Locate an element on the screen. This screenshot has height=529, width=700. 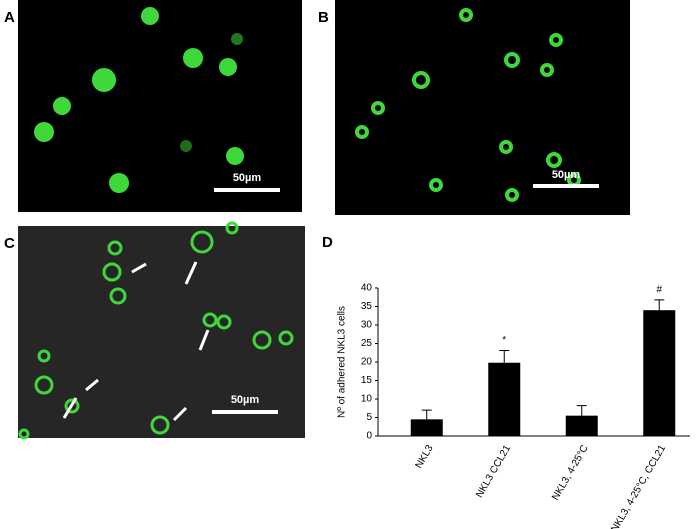
panel-label: C is located at coordinates (9, 243).